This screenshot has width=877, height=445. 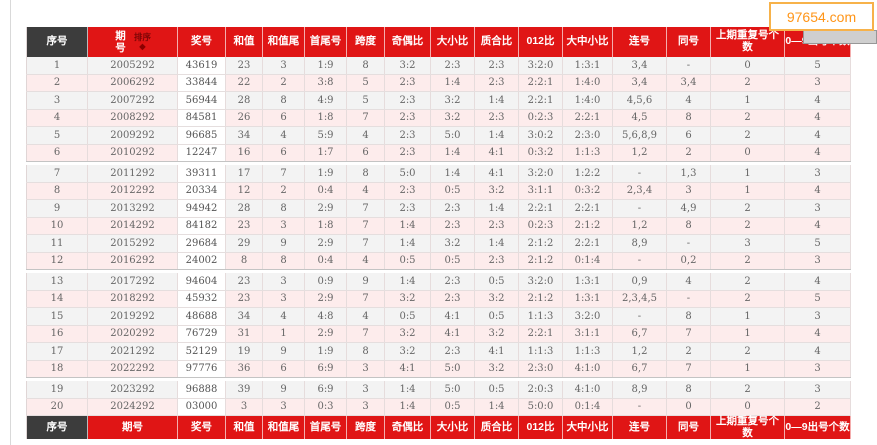 I want to click on header-period: 期号 排序 ◆, so click(x=133, y=42).